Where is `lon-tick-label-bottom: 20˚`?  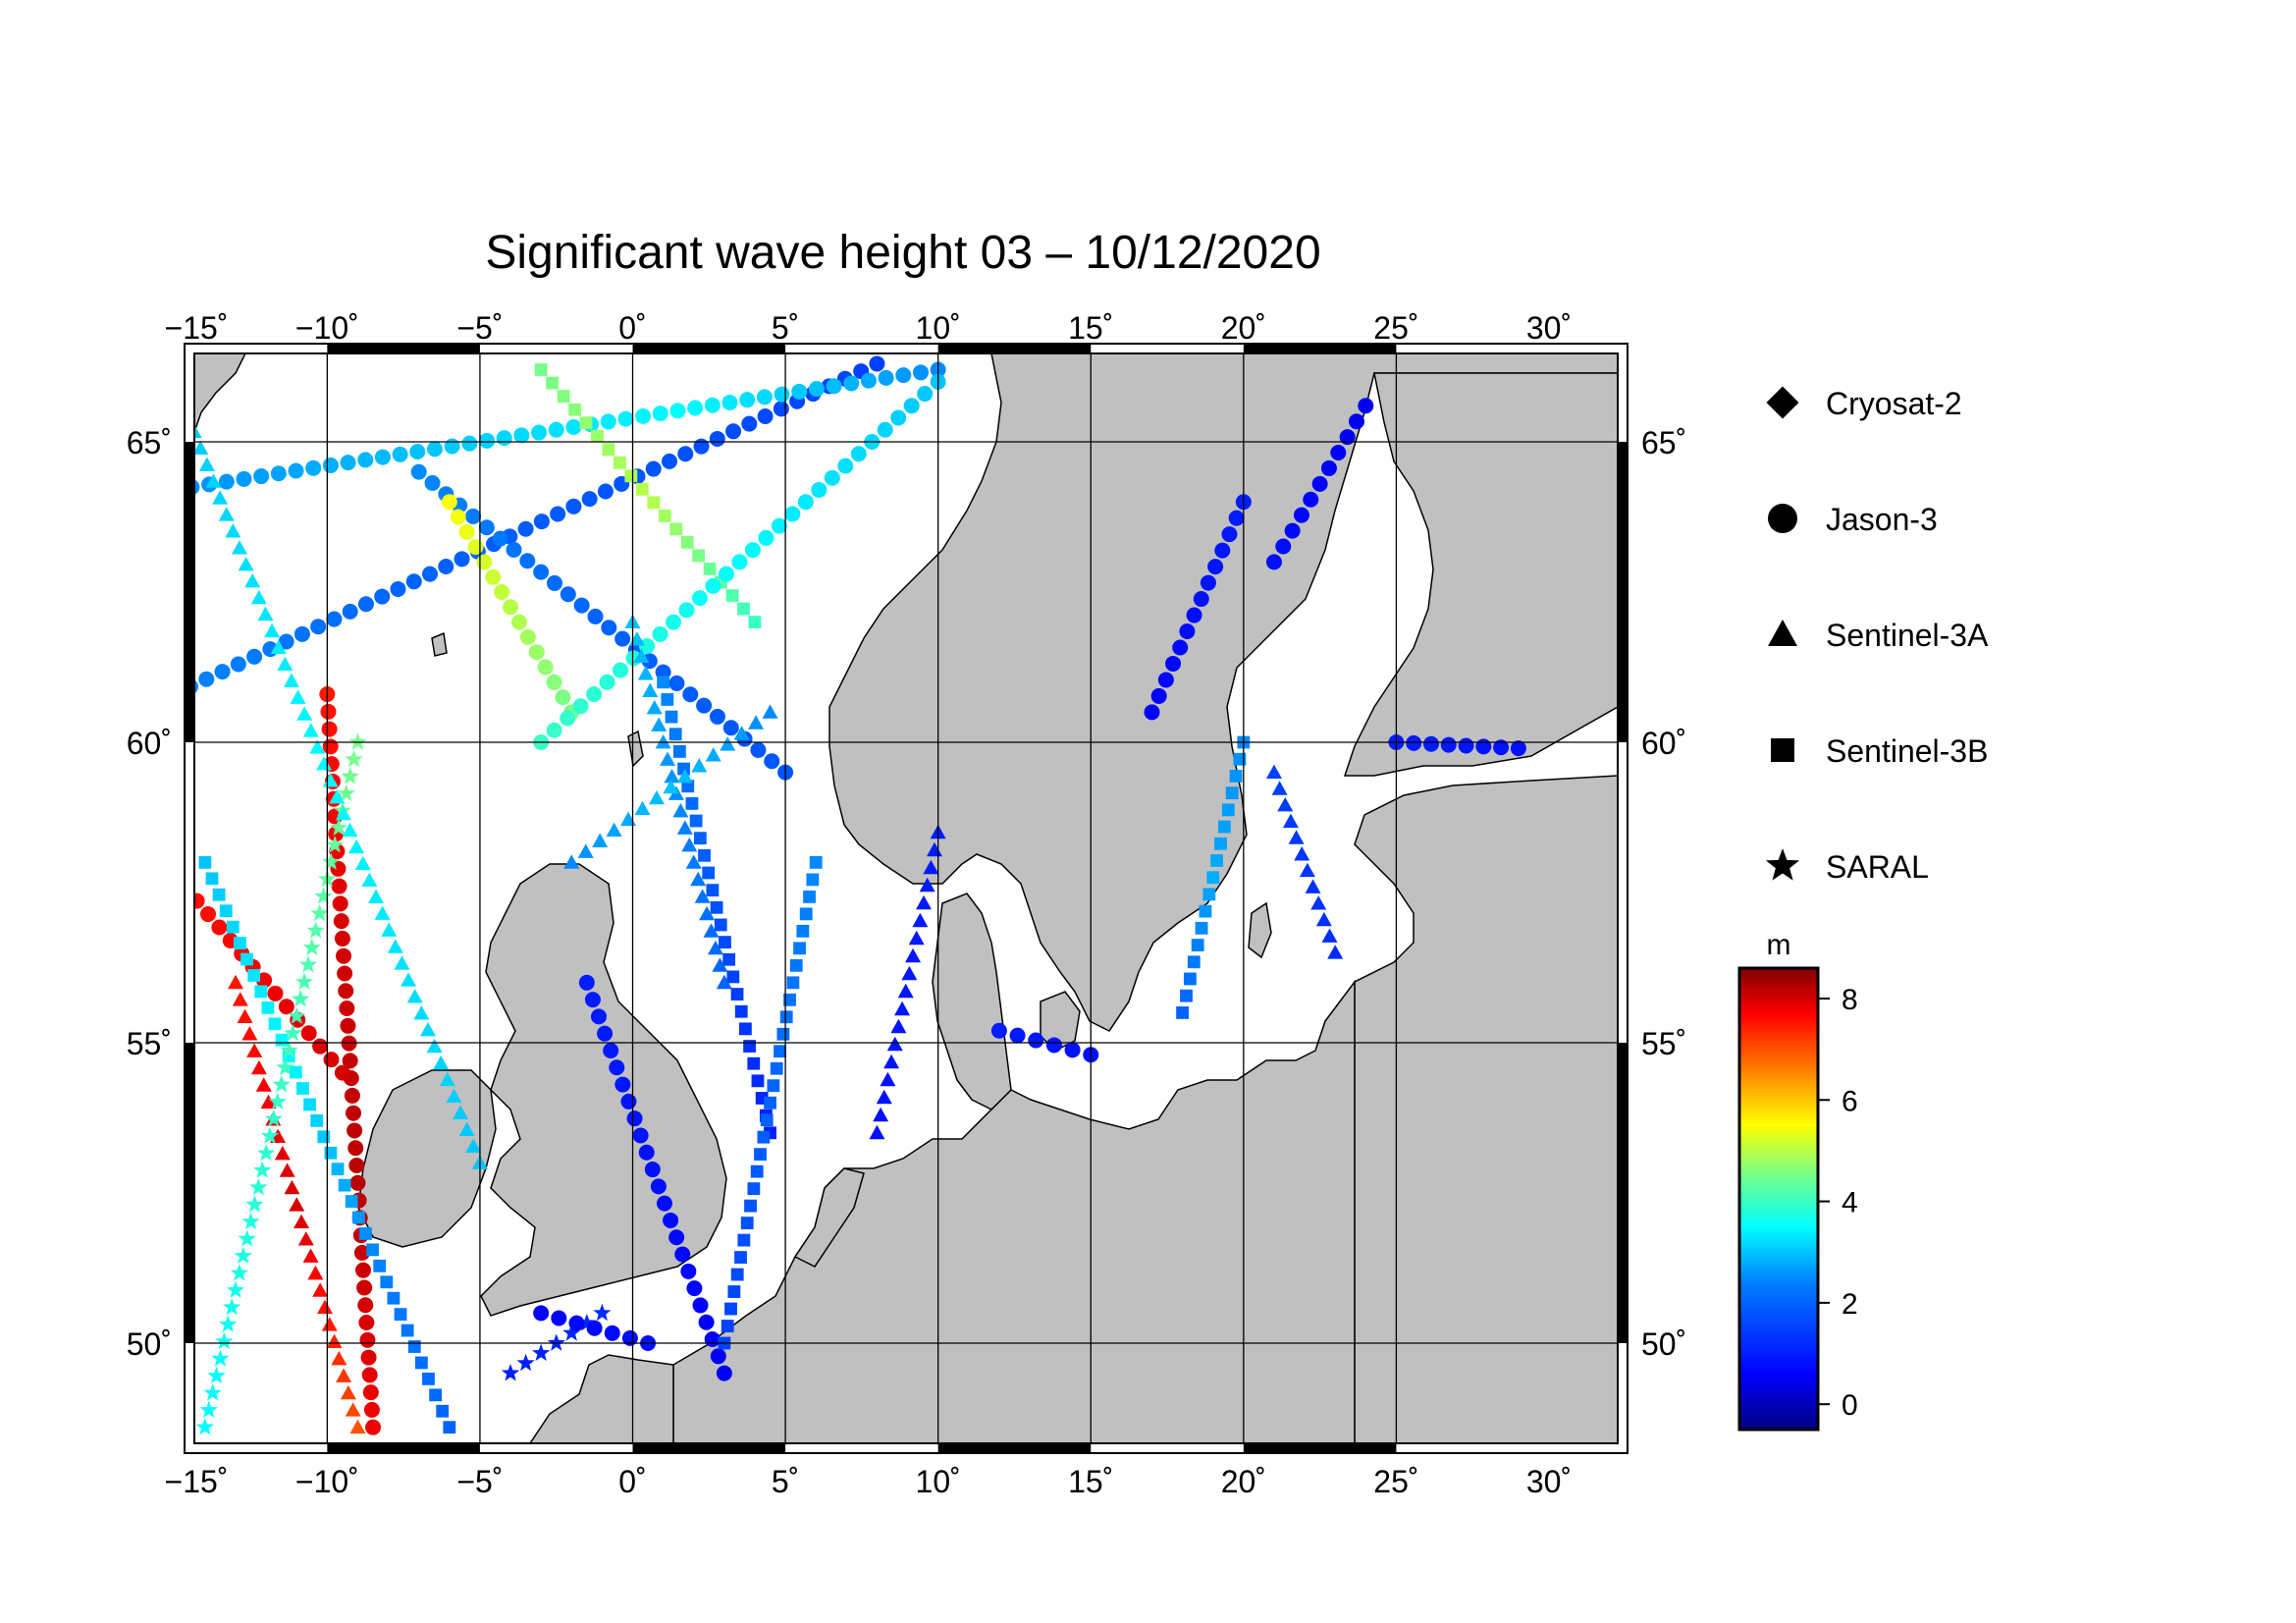
lon-tick-label-bottom: 20˚ is located at coordinates (1243, 1481).